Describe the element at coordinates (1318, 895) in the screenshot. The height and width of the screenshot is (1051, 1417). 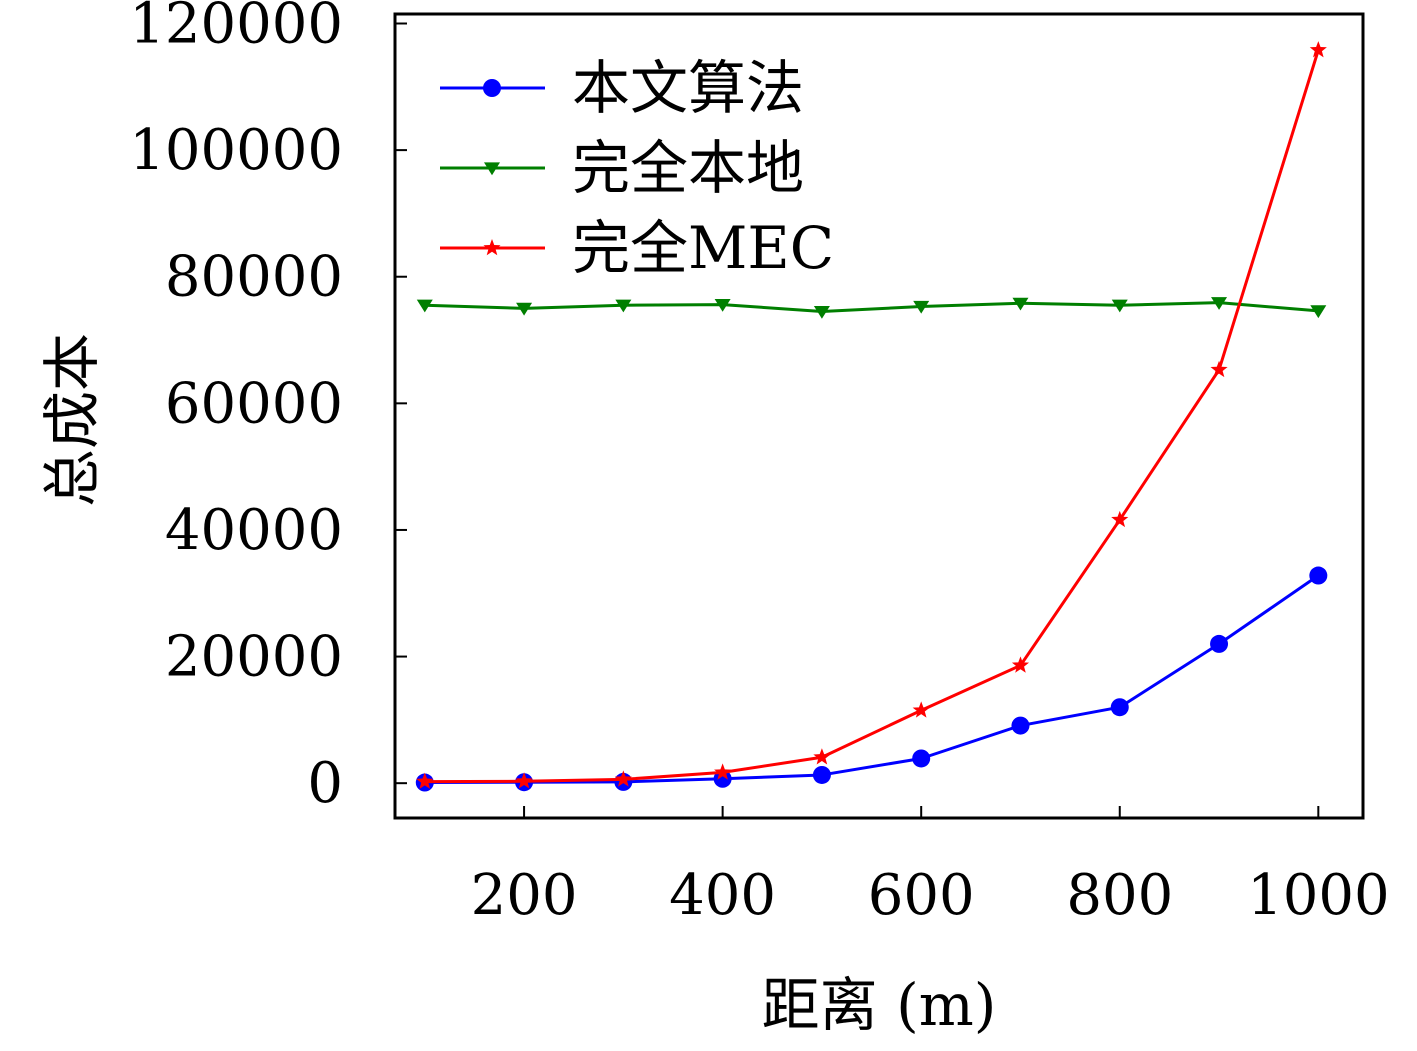
I see `x-tick-label: 1000` at that location.